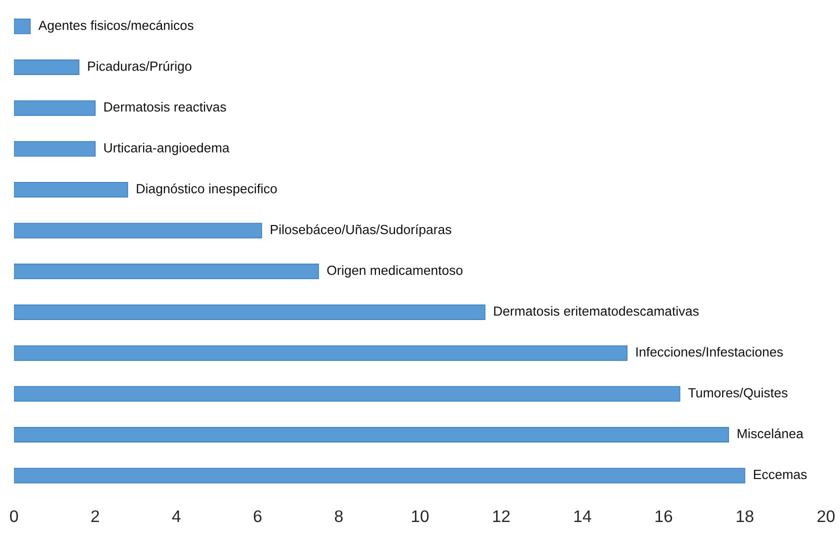 This screenshot has width=840, height=534. I want to click on x-tick-label: 0, so click(14, 516).